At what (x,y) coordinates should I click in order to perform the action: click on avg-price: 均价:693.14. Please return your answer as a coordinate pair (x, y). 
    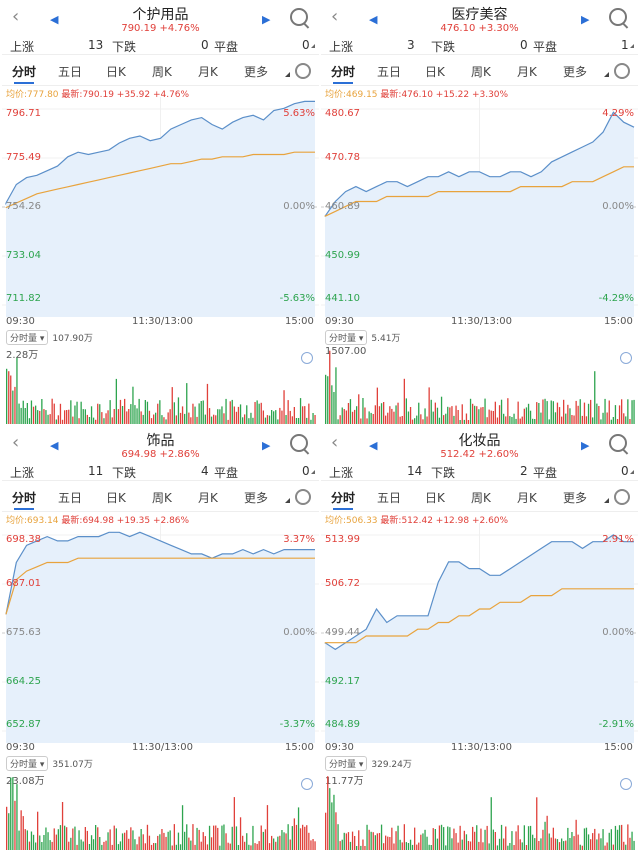
    Looking at the image, I should click on (32, 521).